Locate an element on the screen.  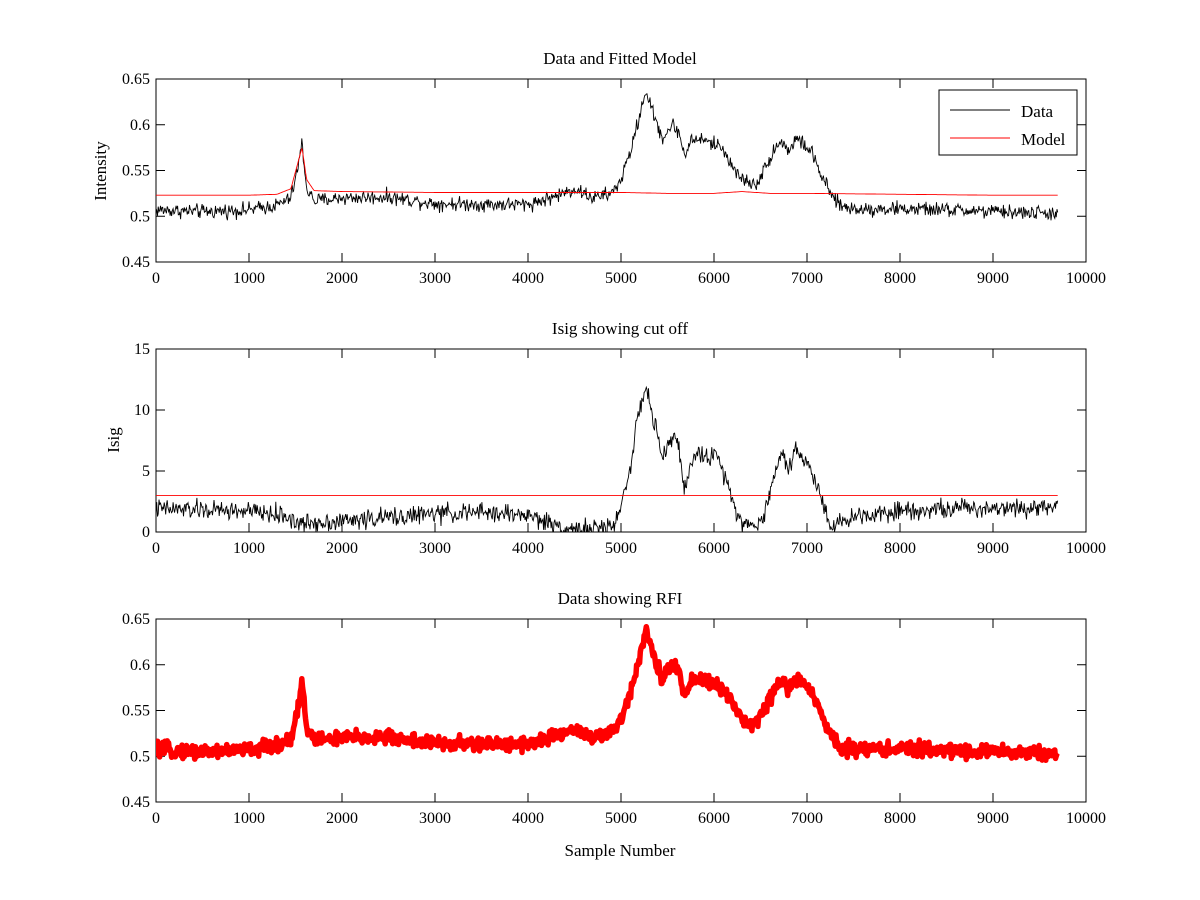
series-data is located at coordinates (607, 157).